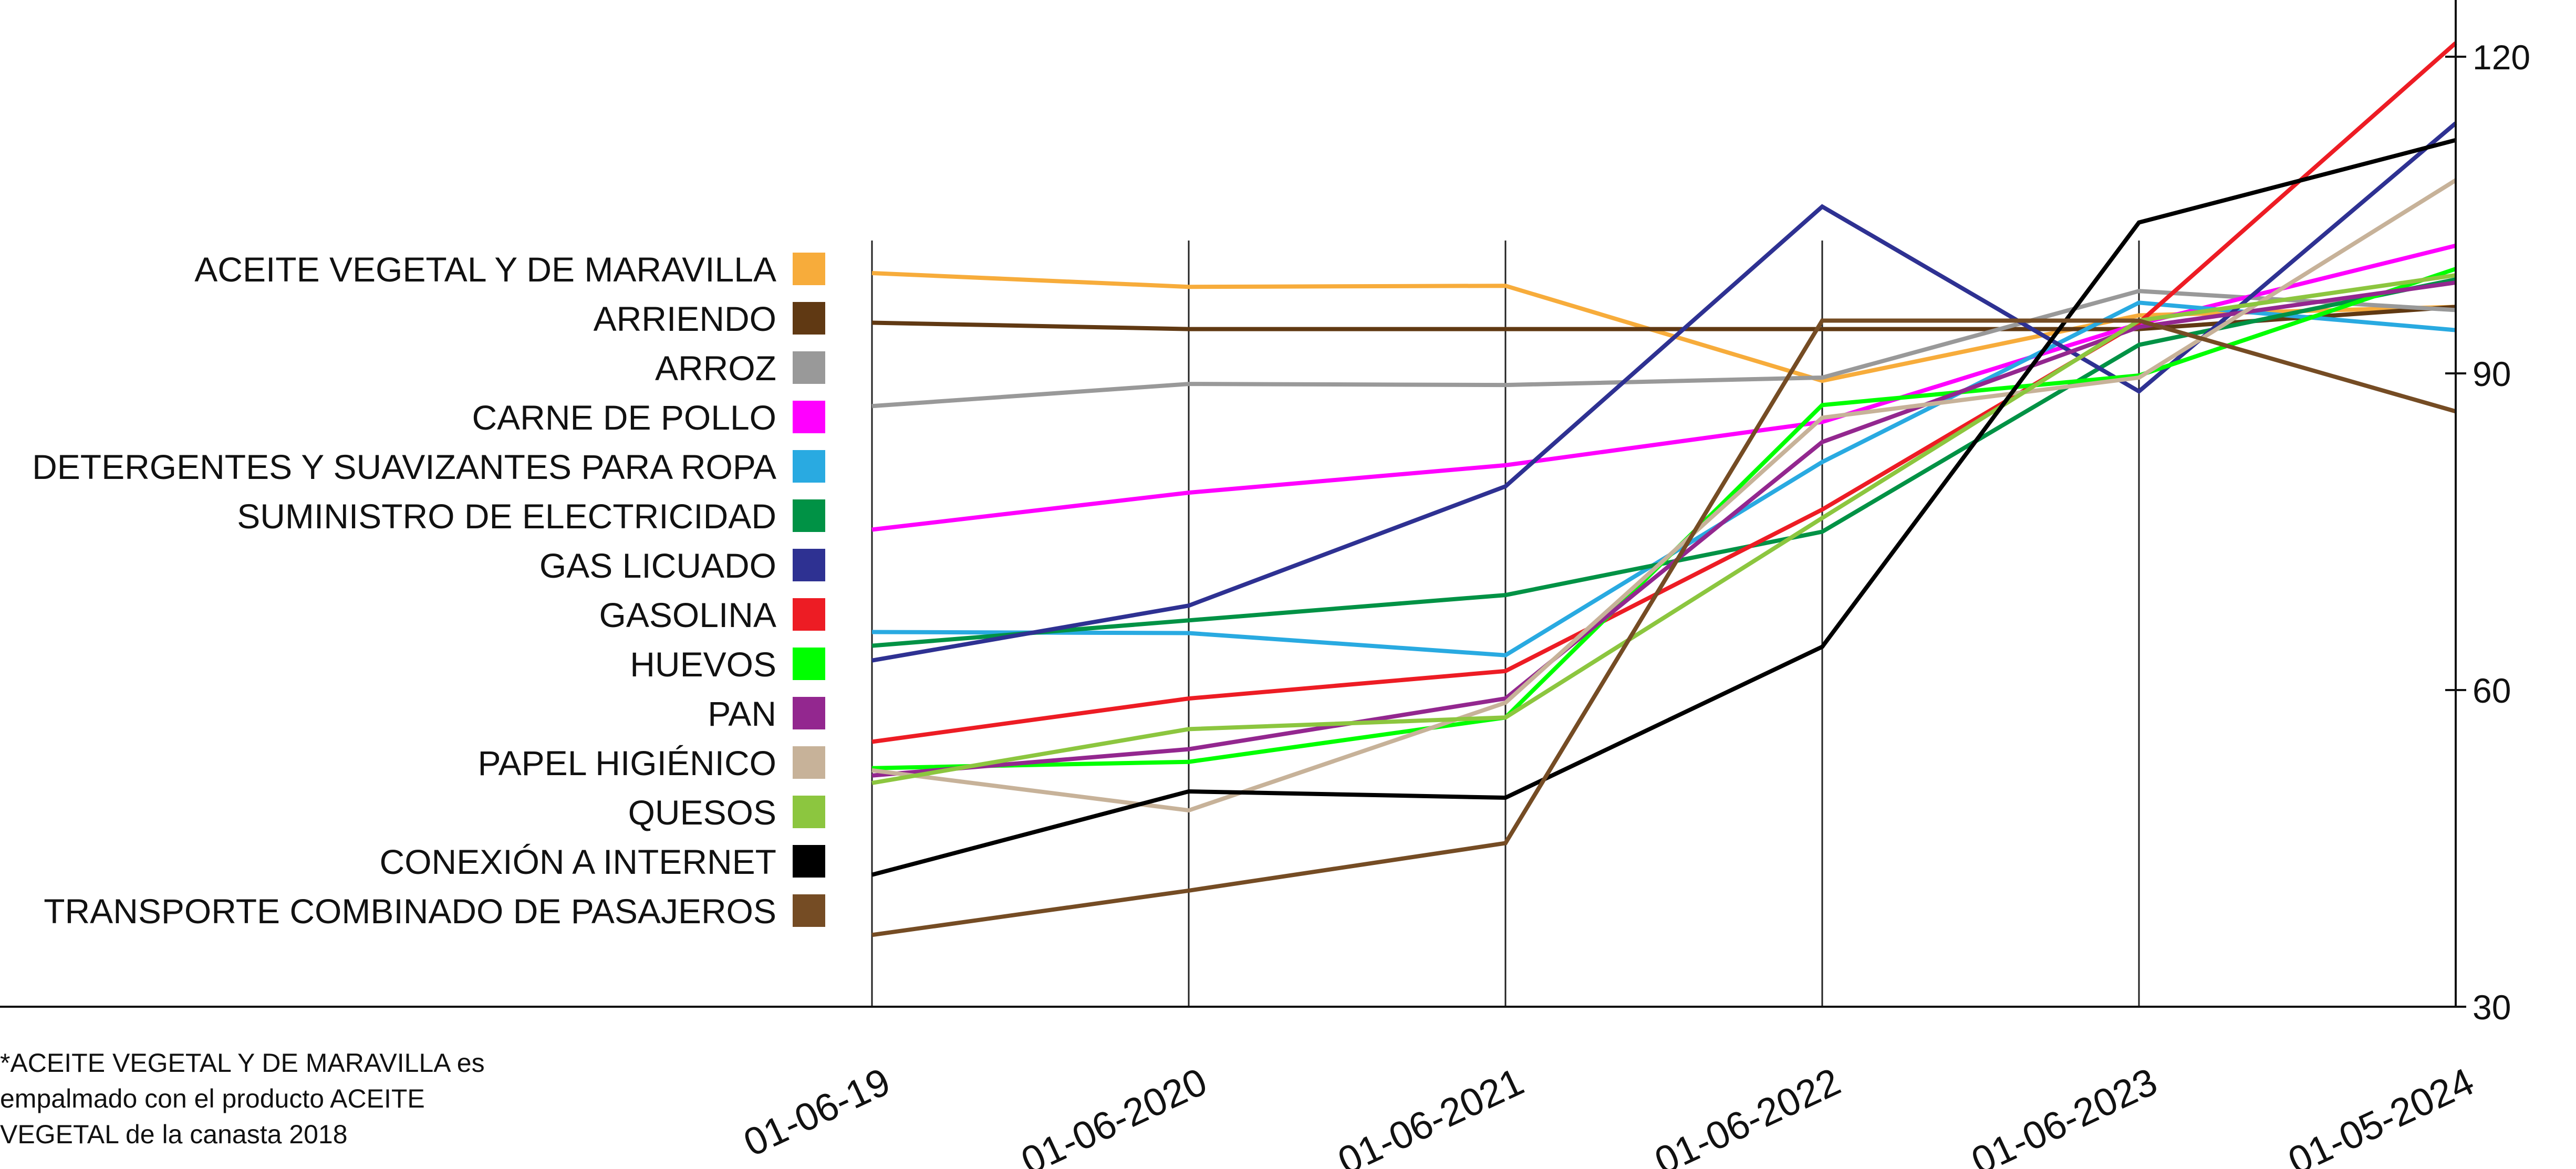 The height and width of the screenshot is (1169, 2576). I want to click on x-tick-label-2: 01-06-2021, so click(1431, 1114).